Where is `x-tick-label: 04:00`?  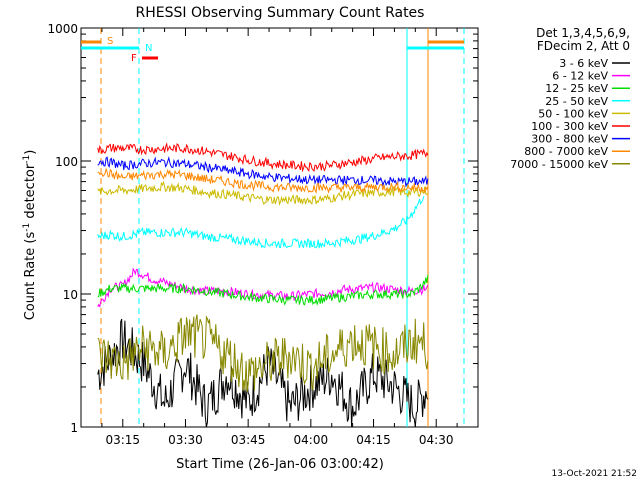
x-tick-label: 04:00 is located at coordinates (311, 440).